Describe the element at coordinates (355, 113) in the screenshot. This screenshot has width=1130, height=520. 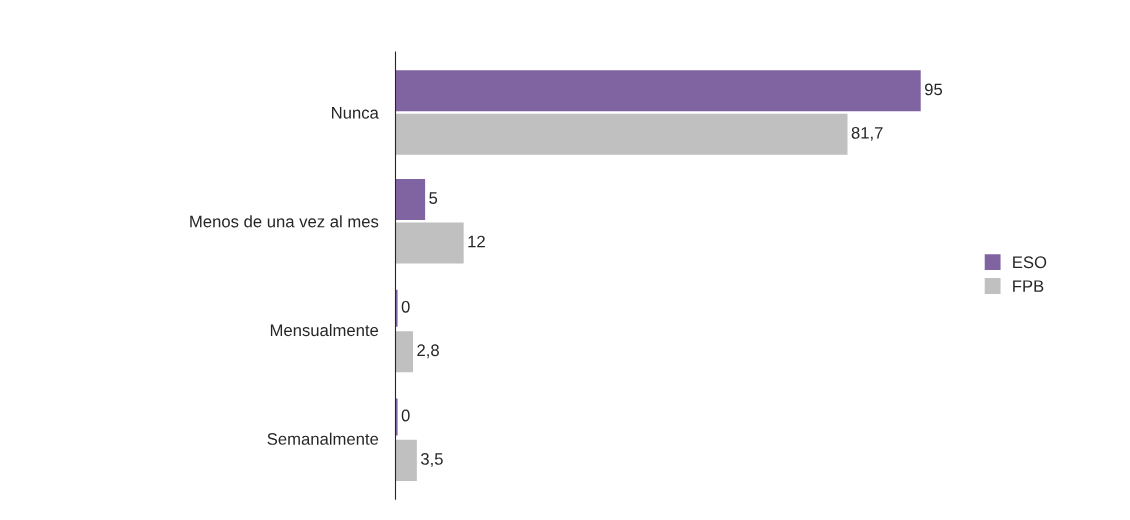
I see `y-tick-label: Nunca` at that location.